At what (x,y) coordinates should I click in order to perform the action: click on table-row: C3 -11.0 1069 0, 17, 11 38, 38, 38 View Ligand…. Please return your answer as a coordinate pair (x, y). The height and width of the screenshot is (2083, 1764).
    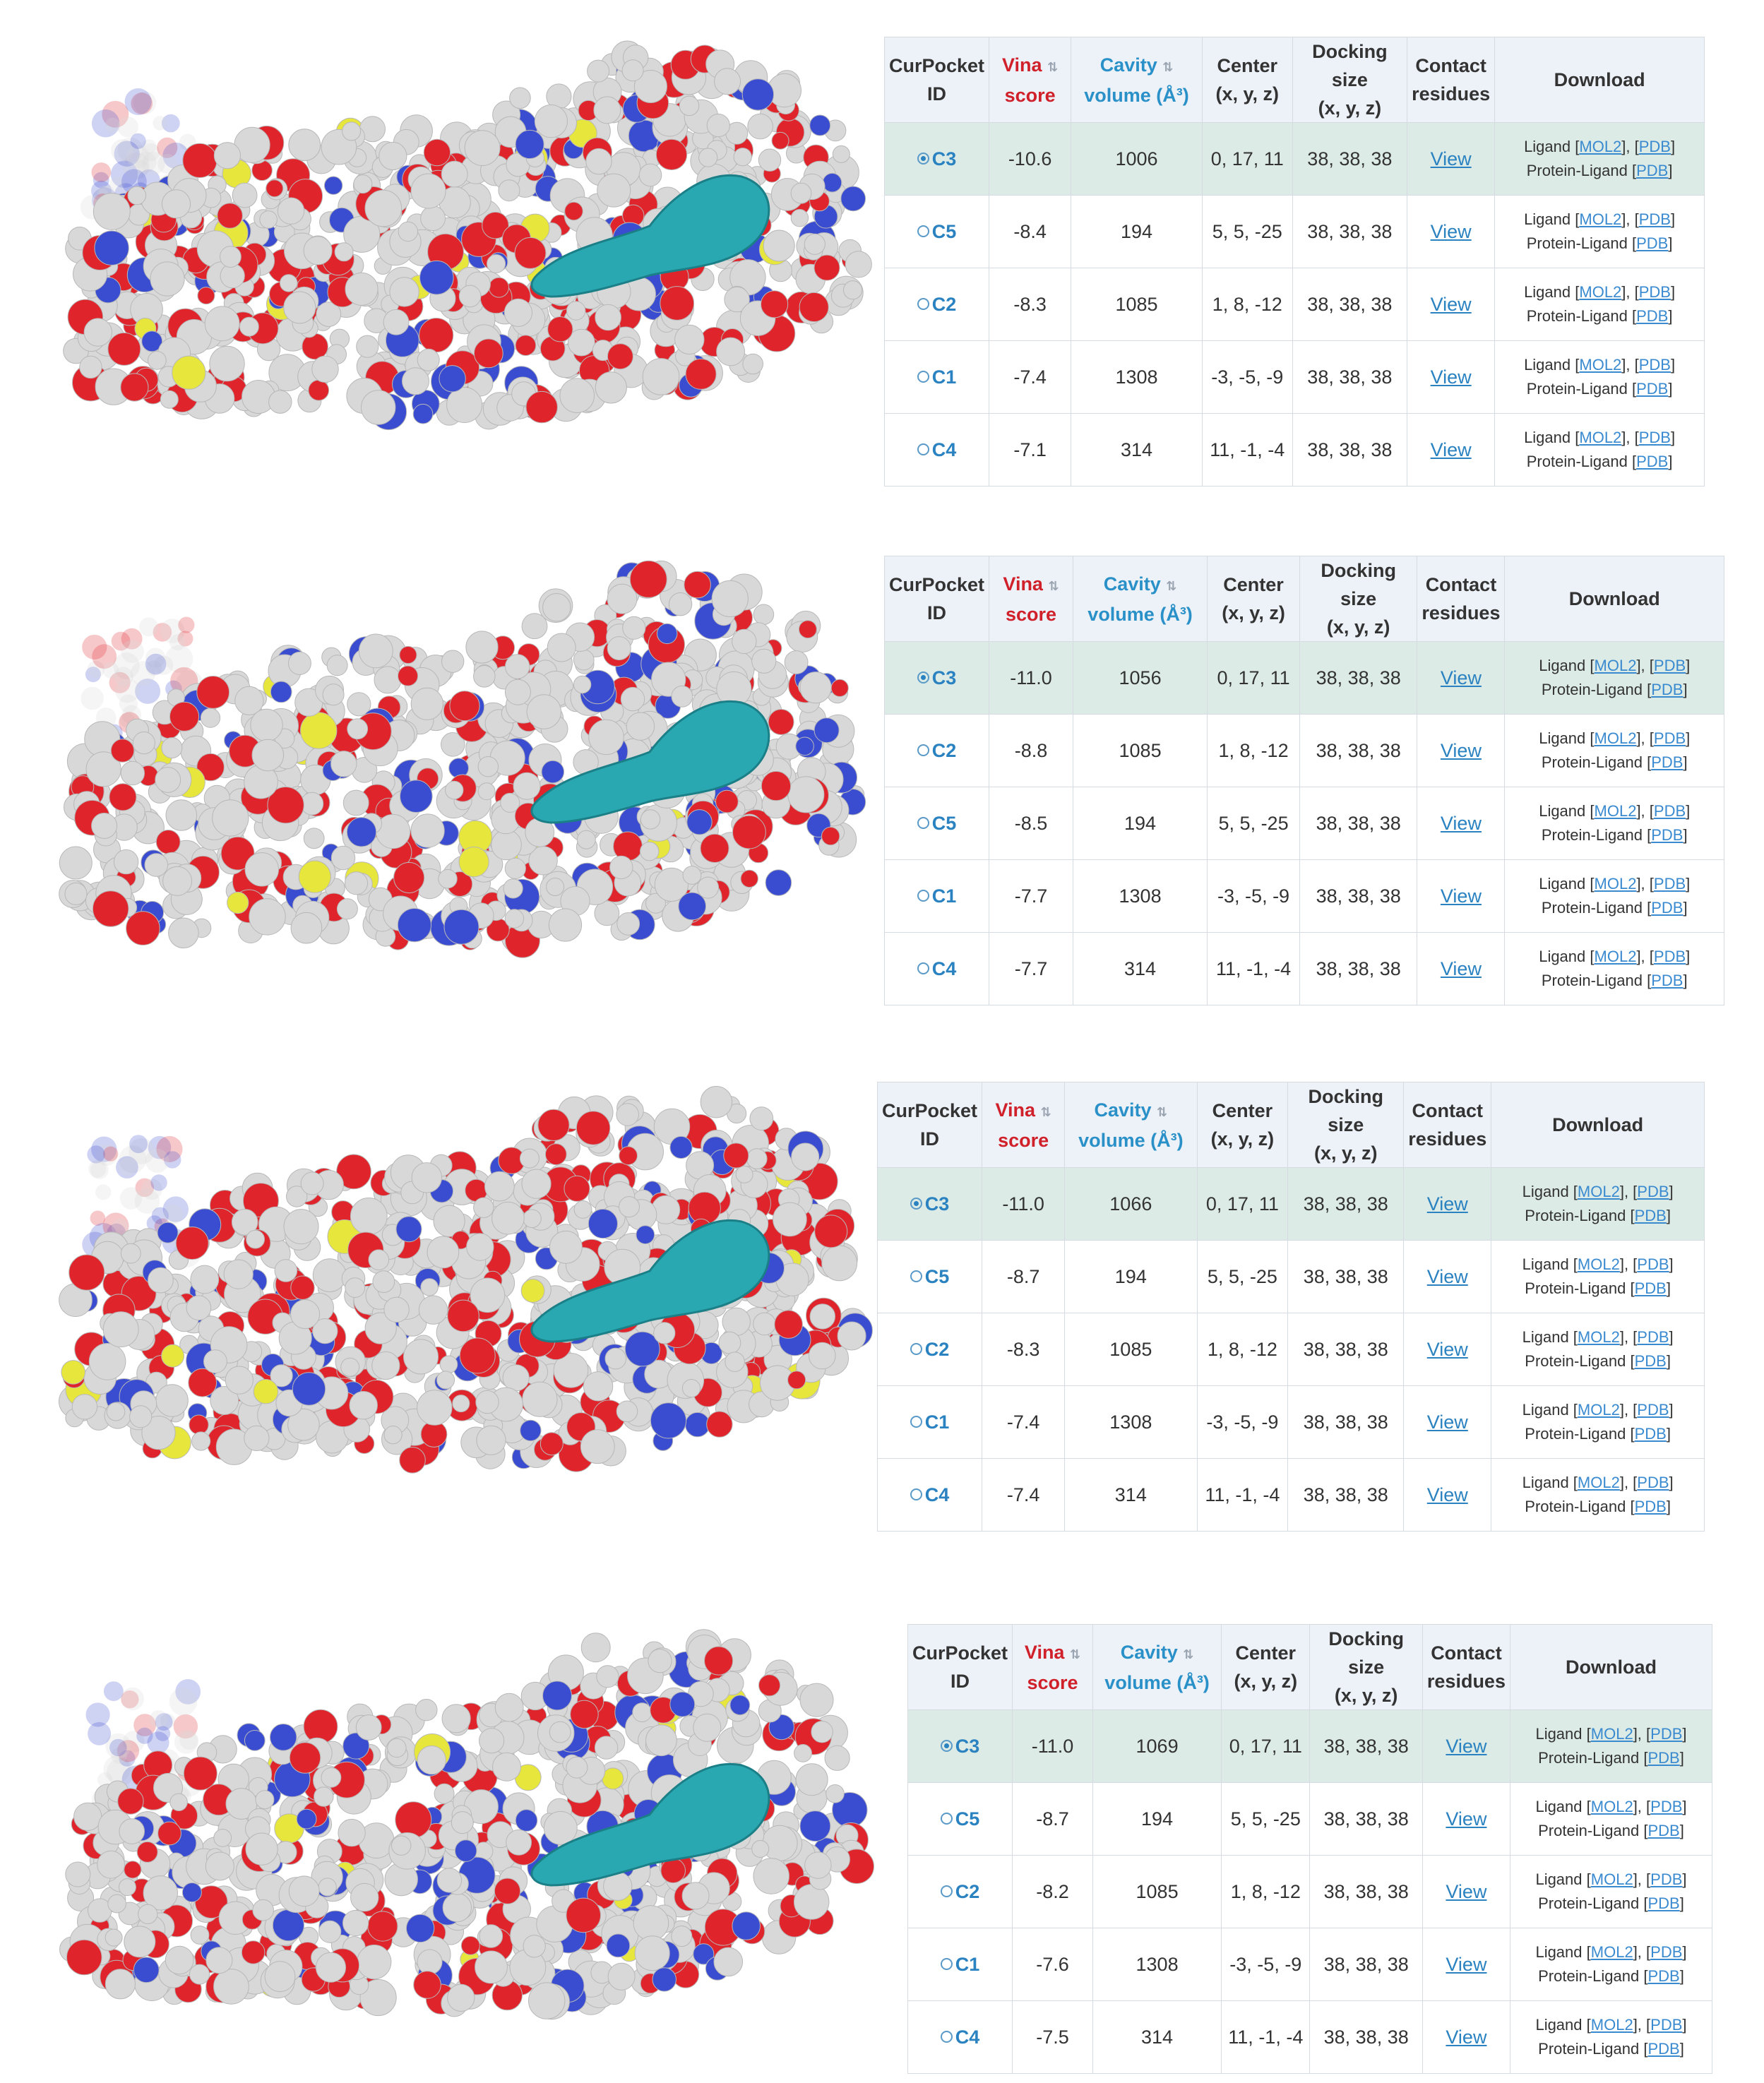
    Looking at the image, I should click on (1310, 1746).